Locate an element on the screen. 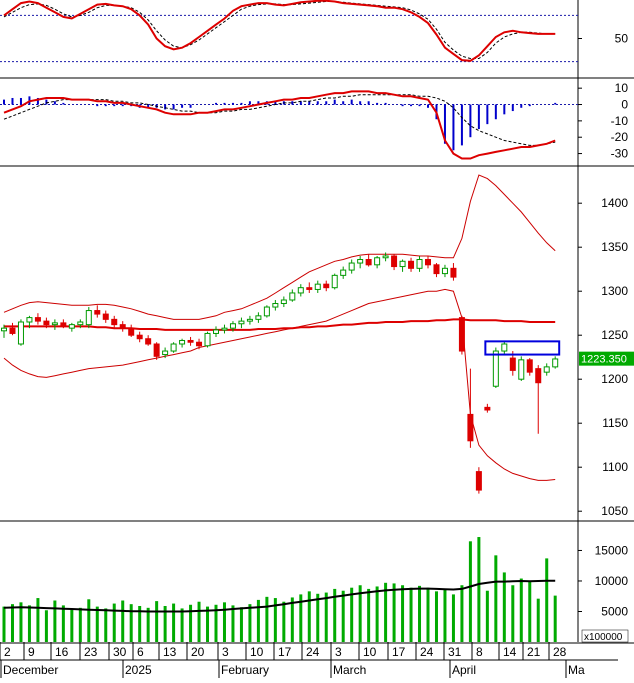  stoch-k-line is located at coordinates (279, 31).